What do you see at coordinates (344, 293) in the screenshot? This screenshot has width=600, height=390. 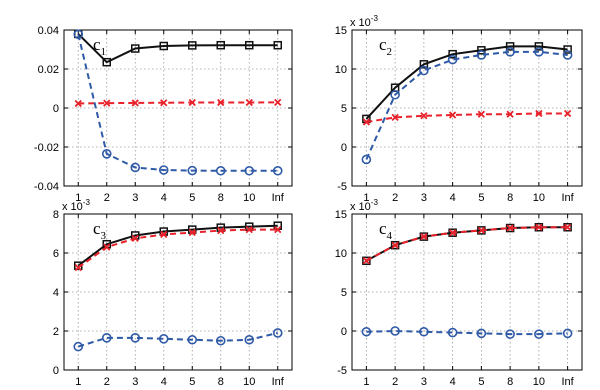 I see `y-tick-label: 5` at bounding box center [344, 293].